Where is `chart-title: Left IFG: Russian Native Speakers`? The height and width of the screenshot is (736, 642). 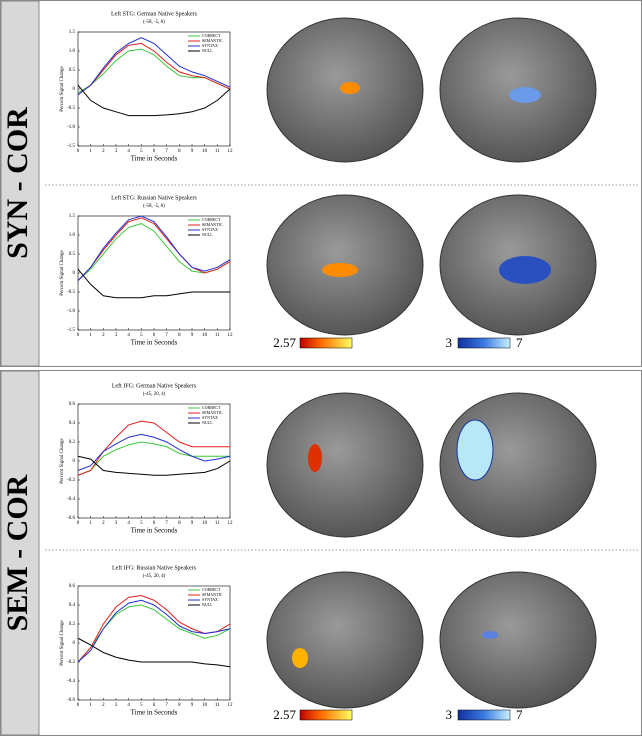
chart-title: Left IFG: Russian Native Speakers is located at coordinates (154, 567).